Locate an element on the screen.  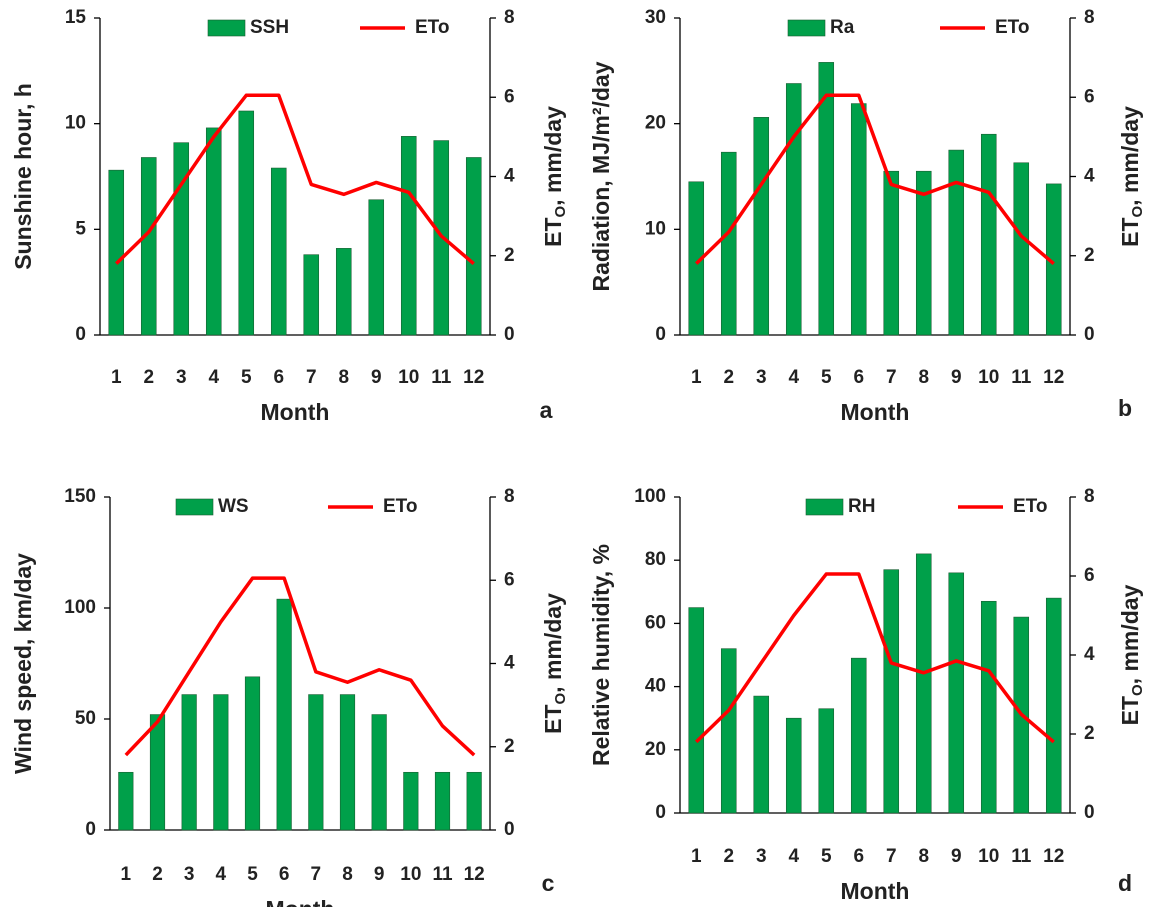
panel-label: b is located at coordinates (1125, 408).